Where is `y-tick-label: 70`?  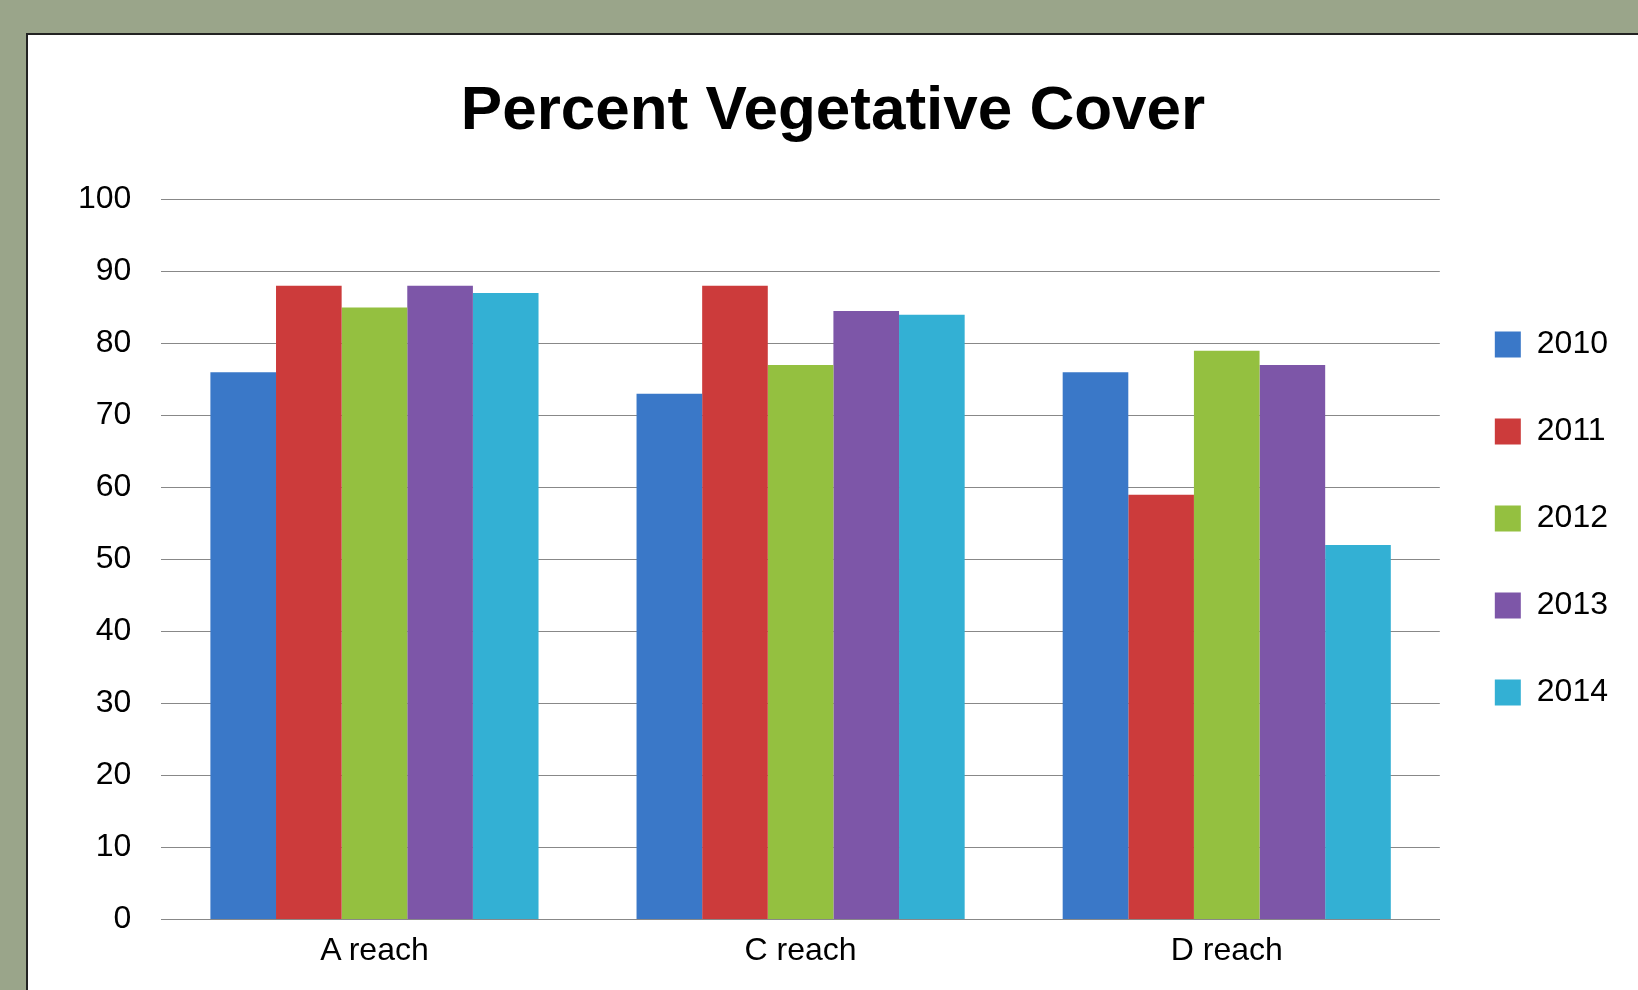
y-tick-label: 70 is located at coordinates (113, 413).